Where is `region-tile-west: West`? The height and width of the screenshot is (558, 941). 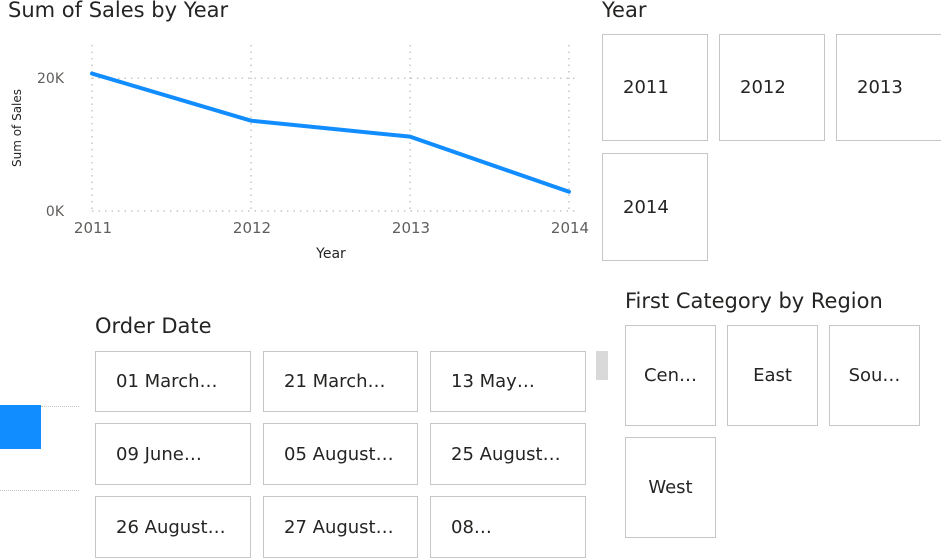 region-tile-west: West is located at coordinates (670, 487).